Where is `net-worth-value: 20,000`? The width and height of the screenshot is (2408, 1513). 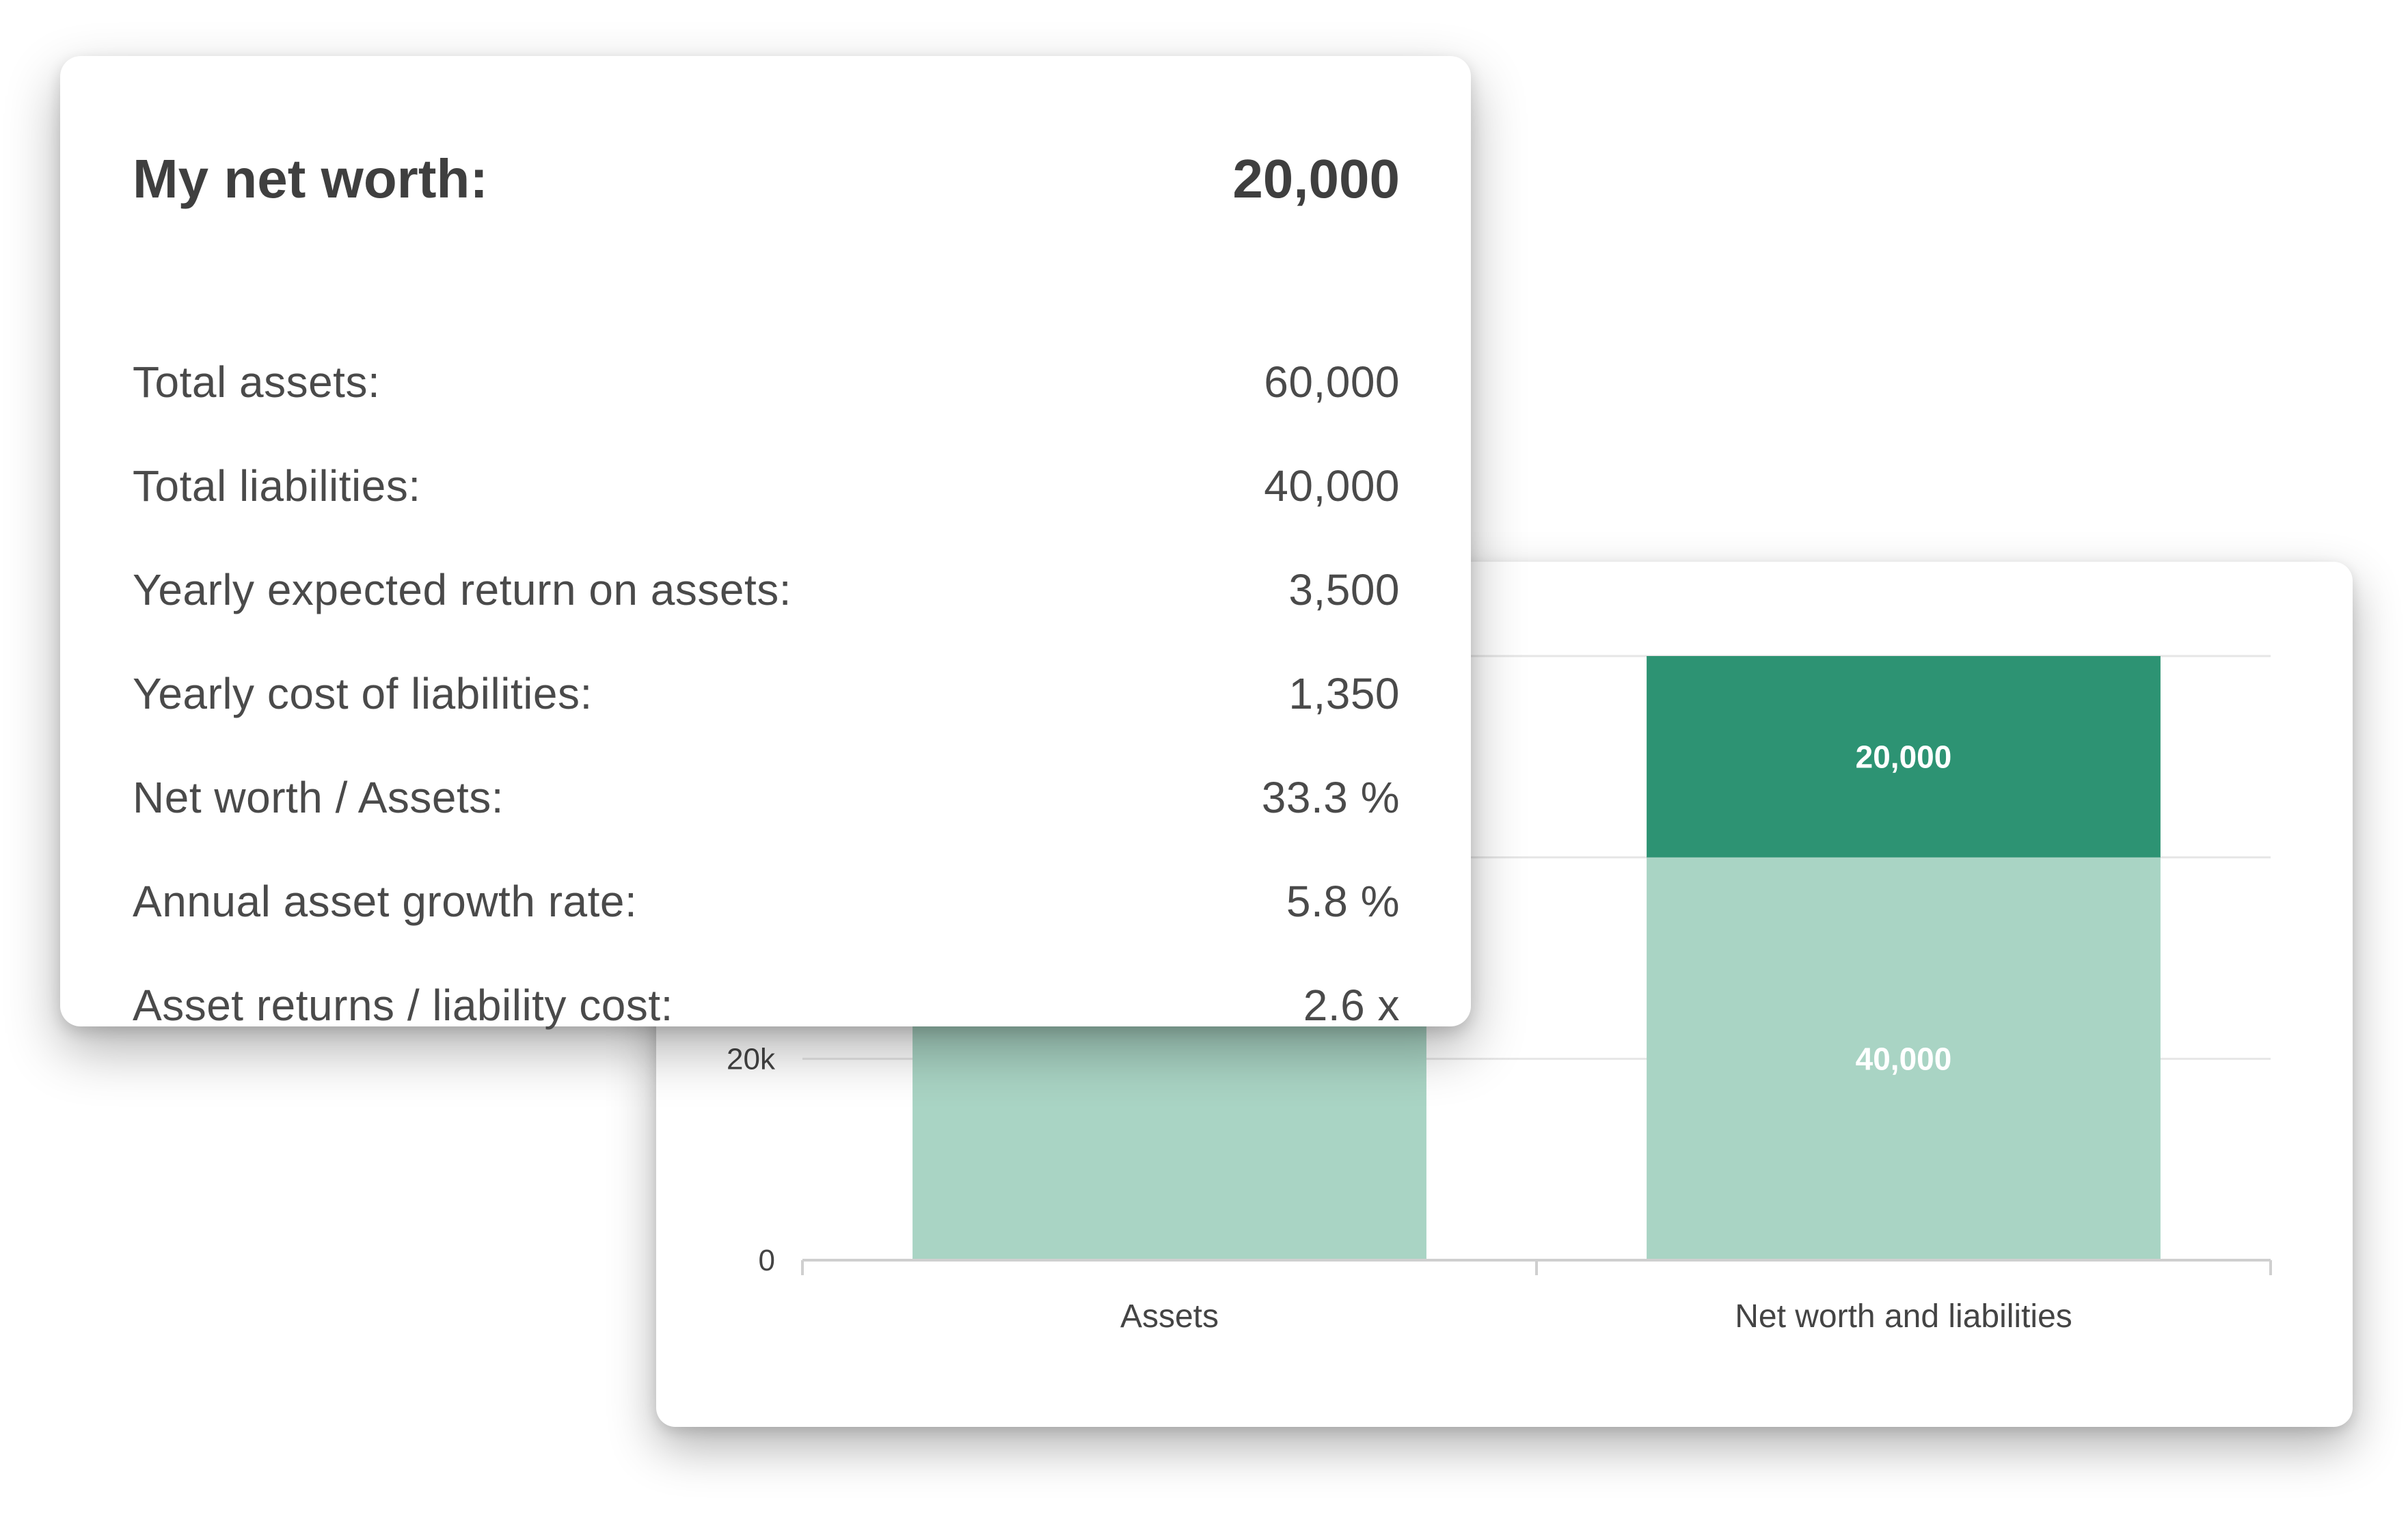
net-worth-value: 20,000 is located at coordinates (1316, 178).